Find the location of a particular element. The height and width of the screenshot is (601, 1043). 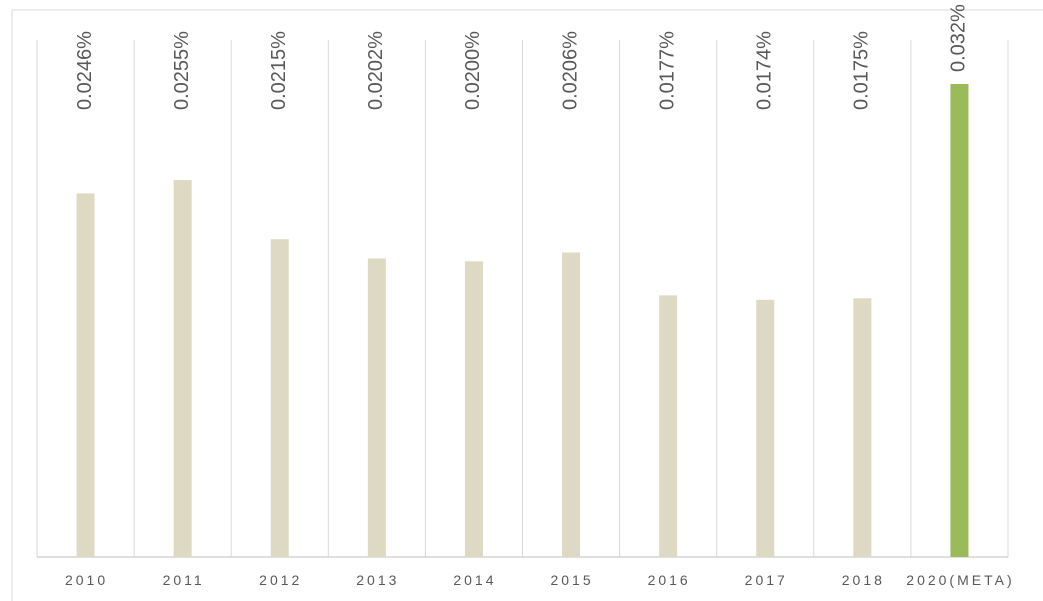

value-label: 0.0202% is located at coordinates (376, 70).